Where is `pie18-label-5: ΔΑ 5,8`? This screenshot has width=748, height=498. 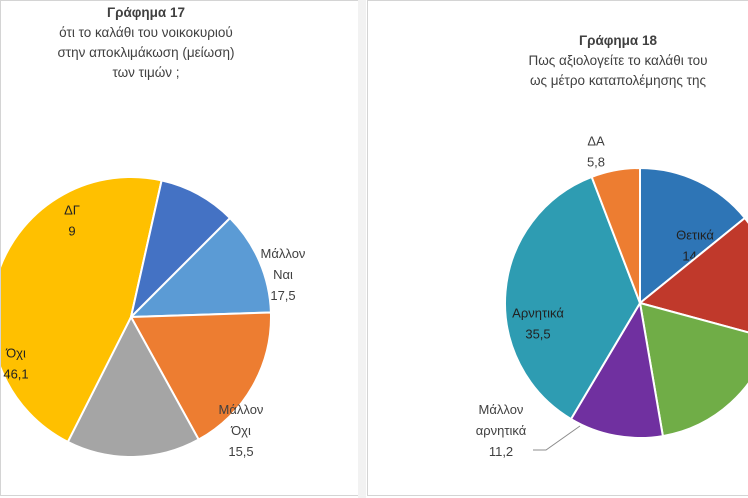
pie18-label-5: ΔΑ 5,8 is located at coordinates (596, 152).